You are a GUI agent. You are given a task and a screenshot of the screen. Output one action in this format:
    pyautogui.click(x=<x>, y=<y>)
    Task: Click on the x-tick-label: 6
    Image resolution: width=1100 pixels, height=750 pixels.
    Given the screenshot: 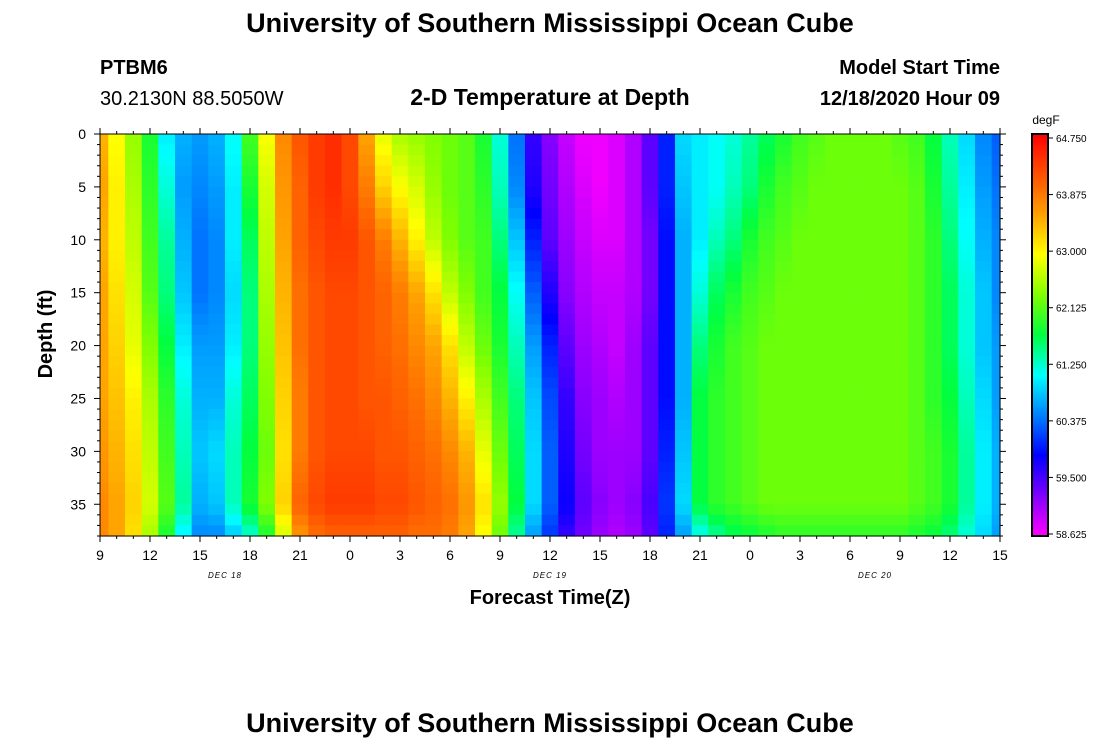 What is the action you would take?
    pyautogui.click(x=450, y=555)
    